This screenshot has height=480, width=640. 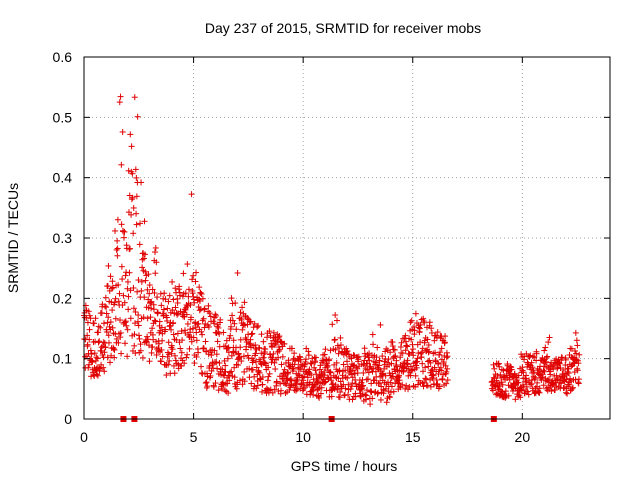 I want to click on y-tick-label: 0.4, so click(x=63, y=178).